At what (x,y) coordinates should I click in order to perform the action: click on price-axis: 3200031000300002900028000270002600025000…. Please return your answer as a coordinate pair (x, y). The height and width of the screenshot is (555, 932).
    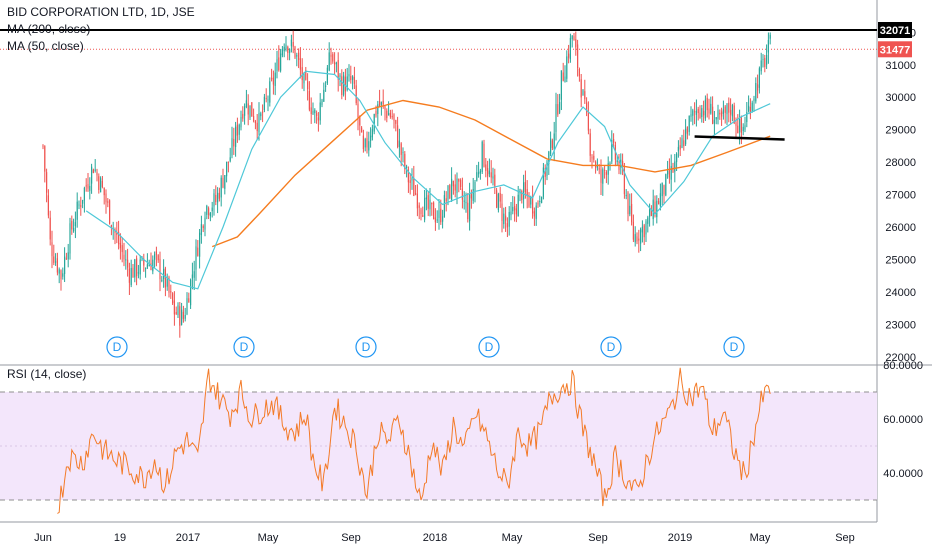
    Looking at the image, I should click on (900, 195).